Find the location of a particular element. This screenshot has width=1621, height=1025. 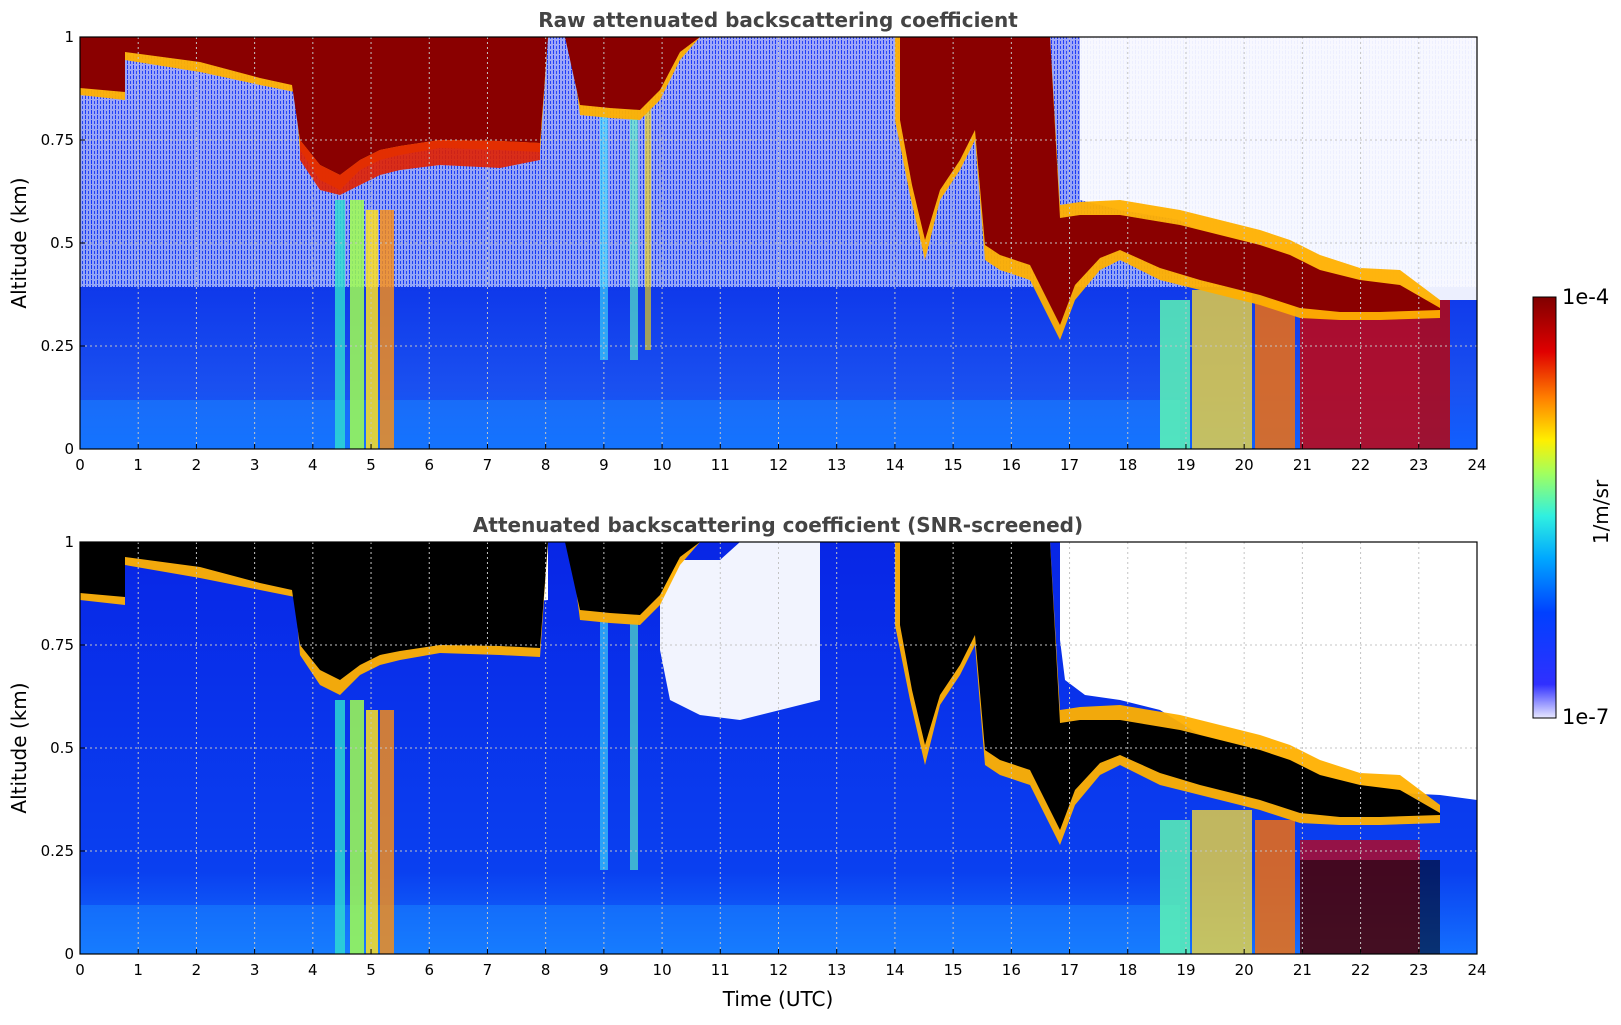

panel1-surface-layer is located at coordinates (630, 424).